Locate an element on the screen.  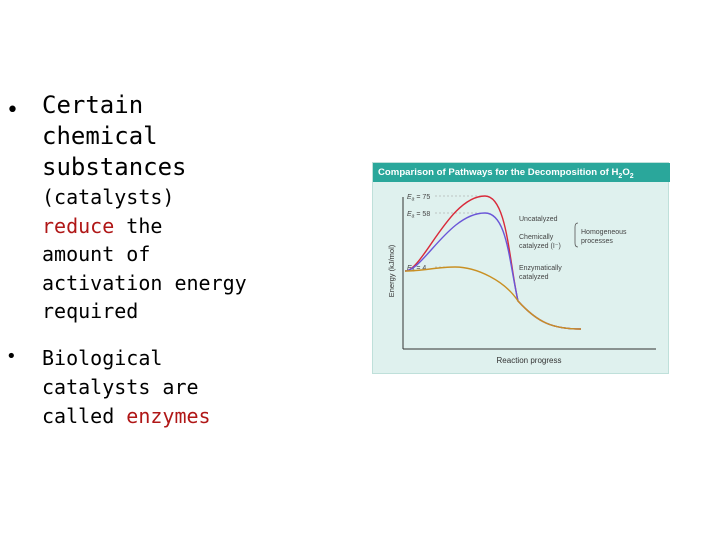
bullet-line: chemical is located at coordinates (100, 136).